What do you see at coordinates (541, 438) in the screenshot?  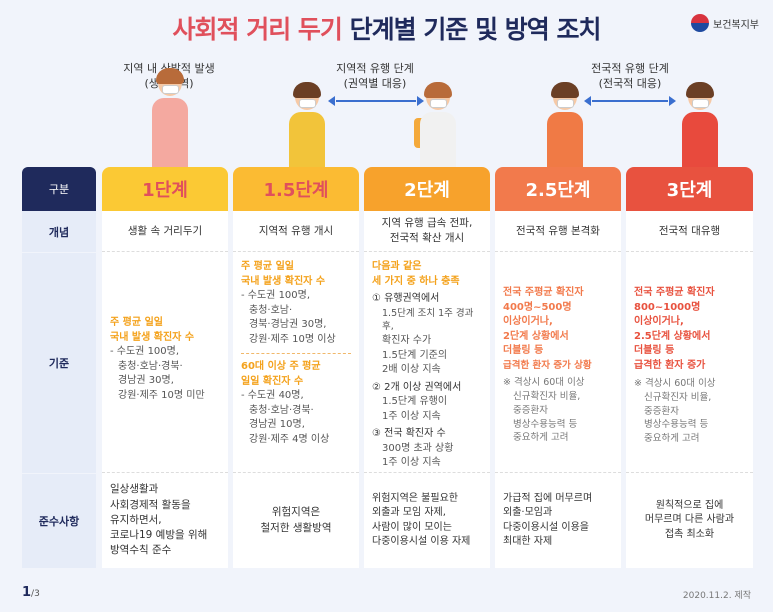 I see `crit-note: 중요하게 고려` at bounding box center [541, 438].